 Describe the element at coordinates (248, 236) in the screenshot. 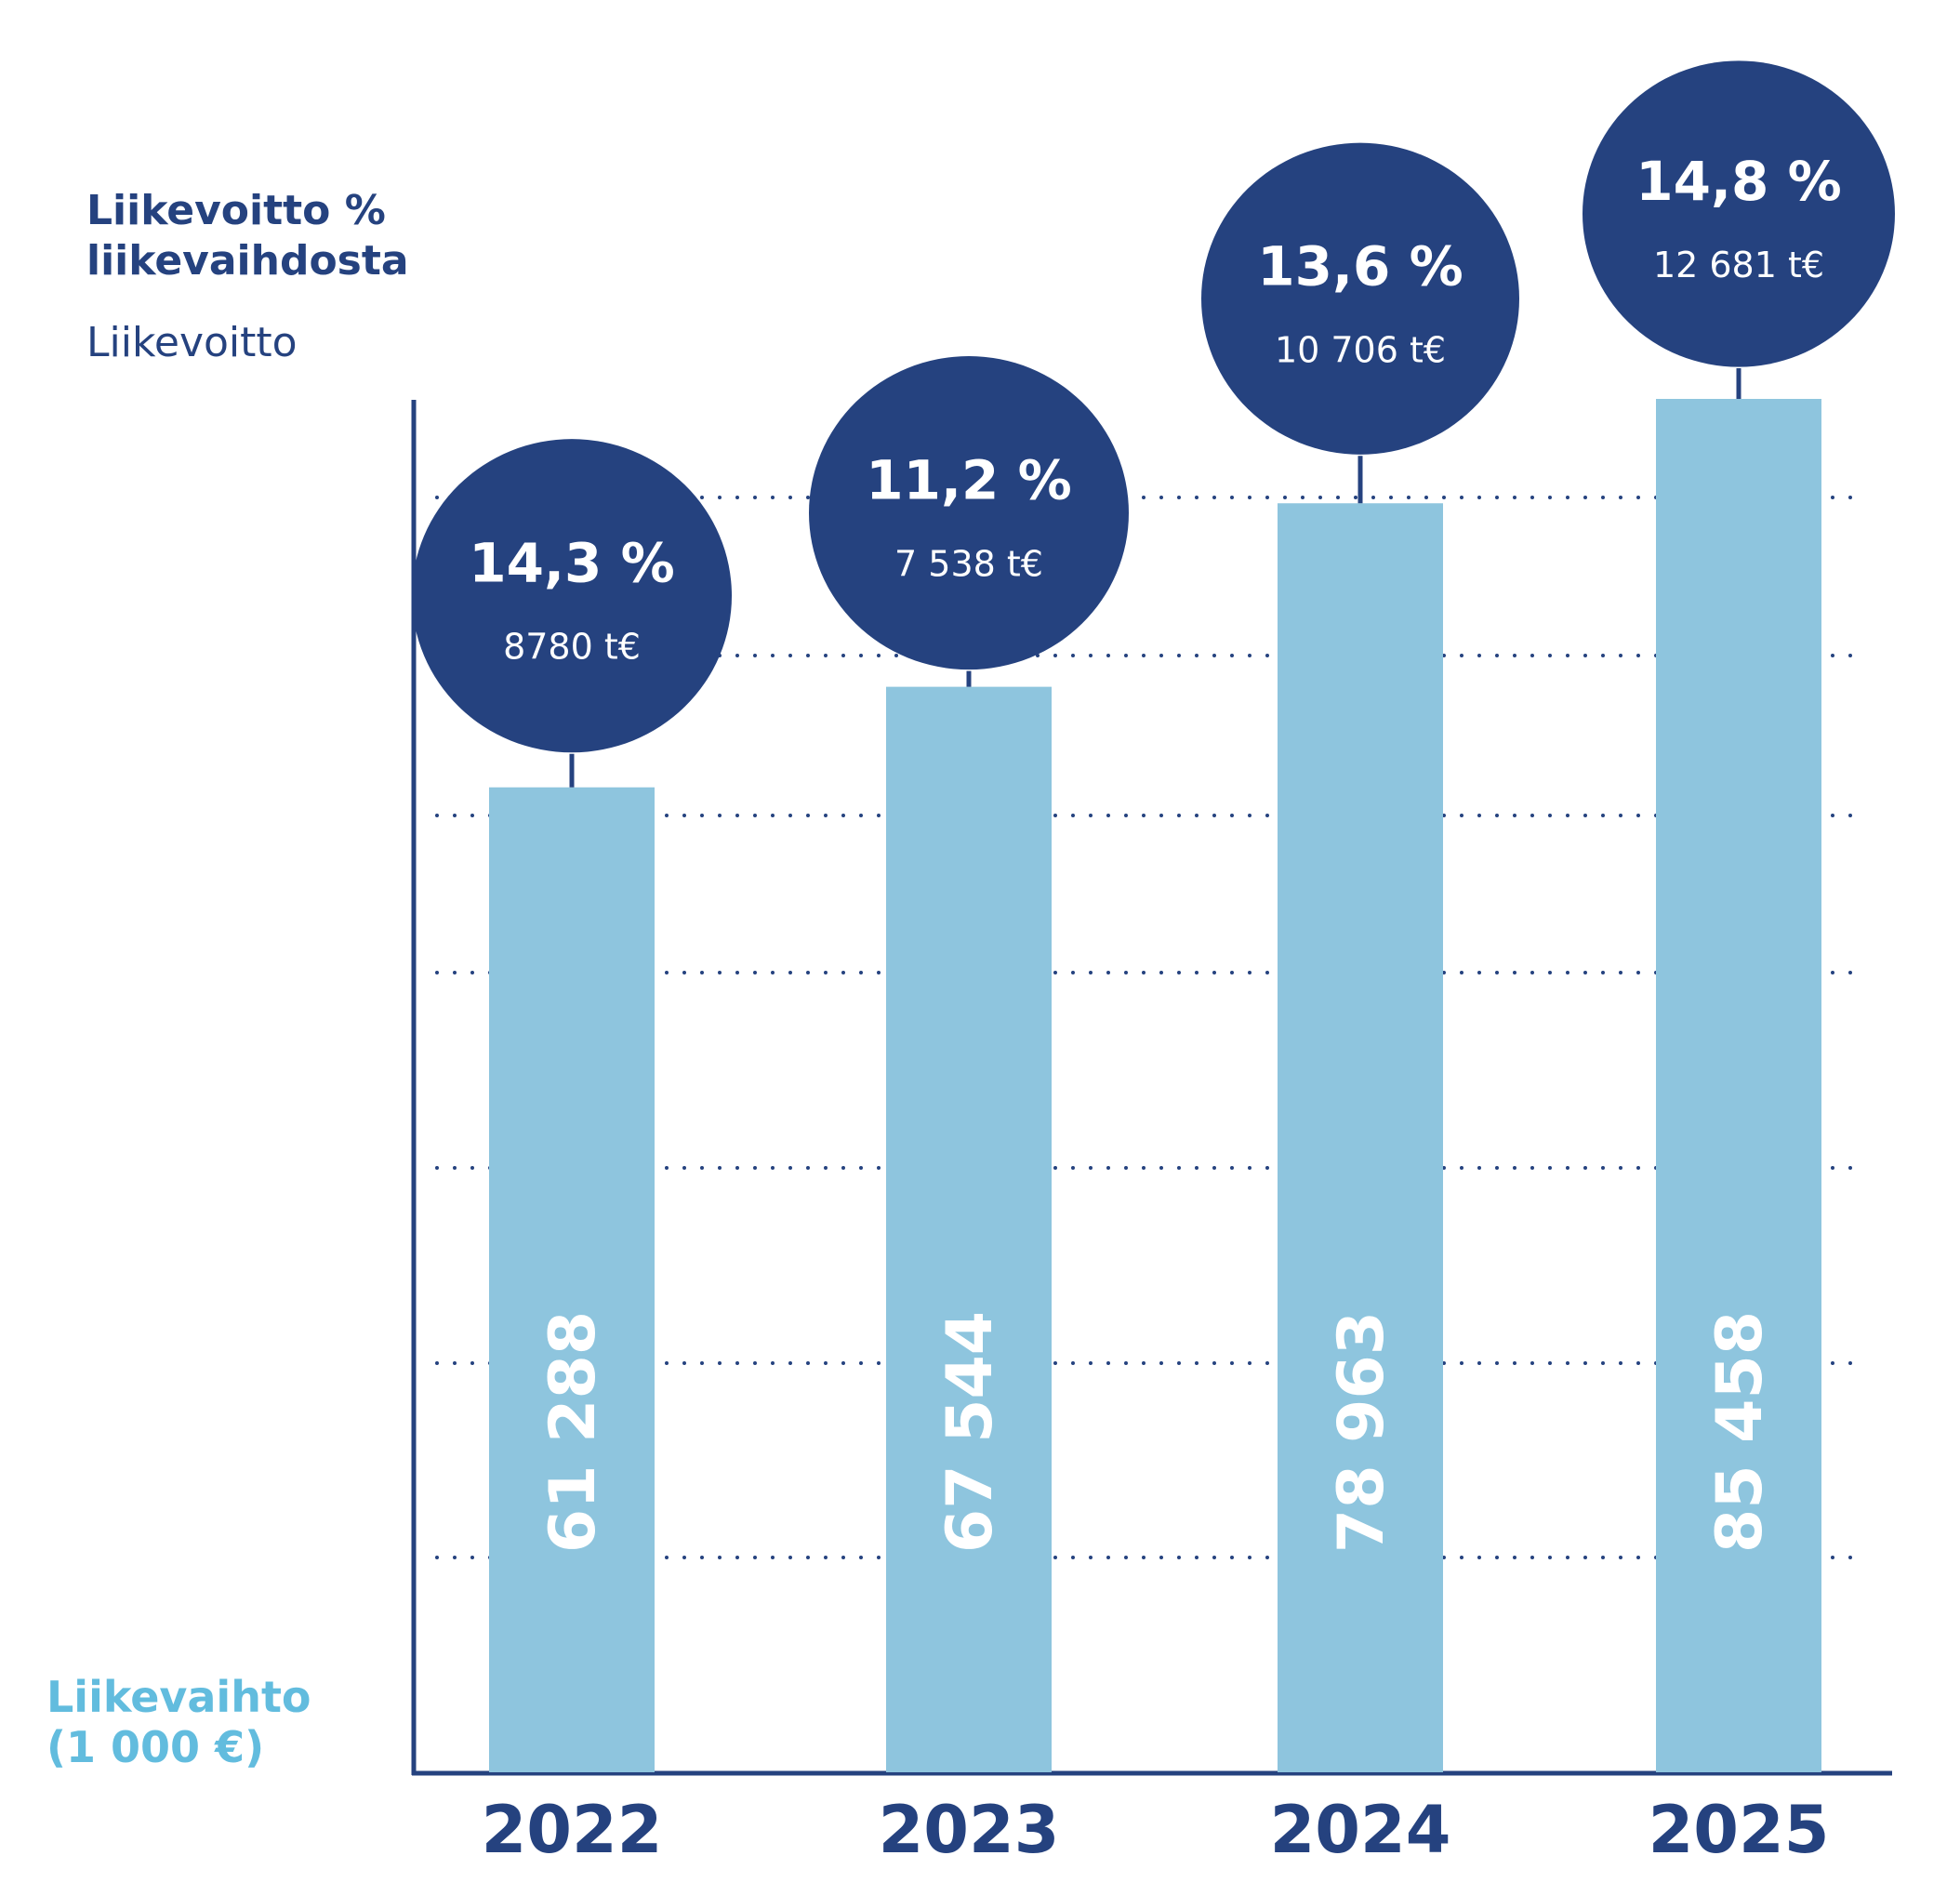

I see `legend-percent-label: Liikevoitto % liikevaihdosta` at that location.